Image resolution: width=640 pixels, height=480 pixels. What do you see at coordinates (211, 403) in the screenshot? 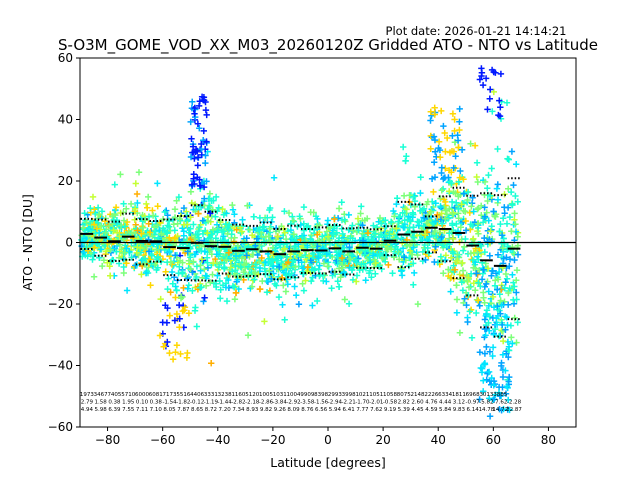
I see `bin-annotation: -1.19` at bounding box center [211, 403].